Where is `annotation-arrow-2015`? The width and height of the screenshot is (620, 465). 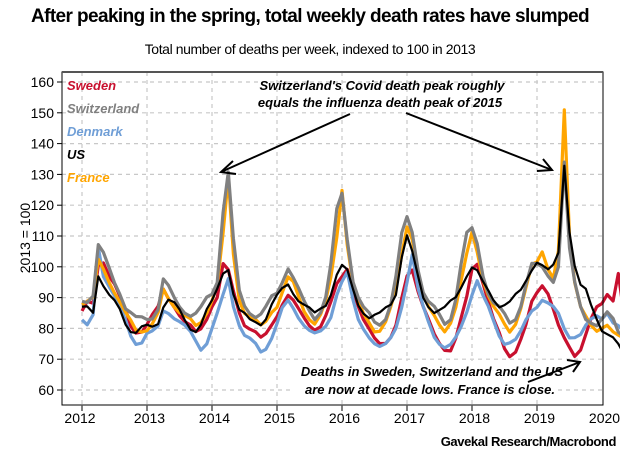
annotation-arrow-2015 is located at coordinates (285, 143).